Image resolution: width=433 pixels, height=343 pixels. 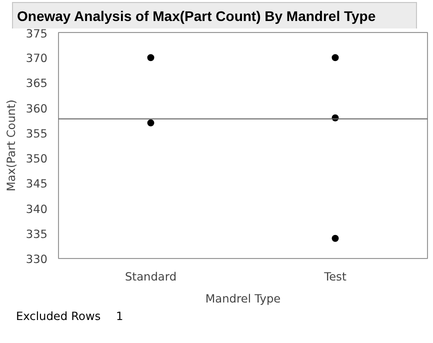 I want to click on y-tick-label: 375, so click(x=37, y=33).